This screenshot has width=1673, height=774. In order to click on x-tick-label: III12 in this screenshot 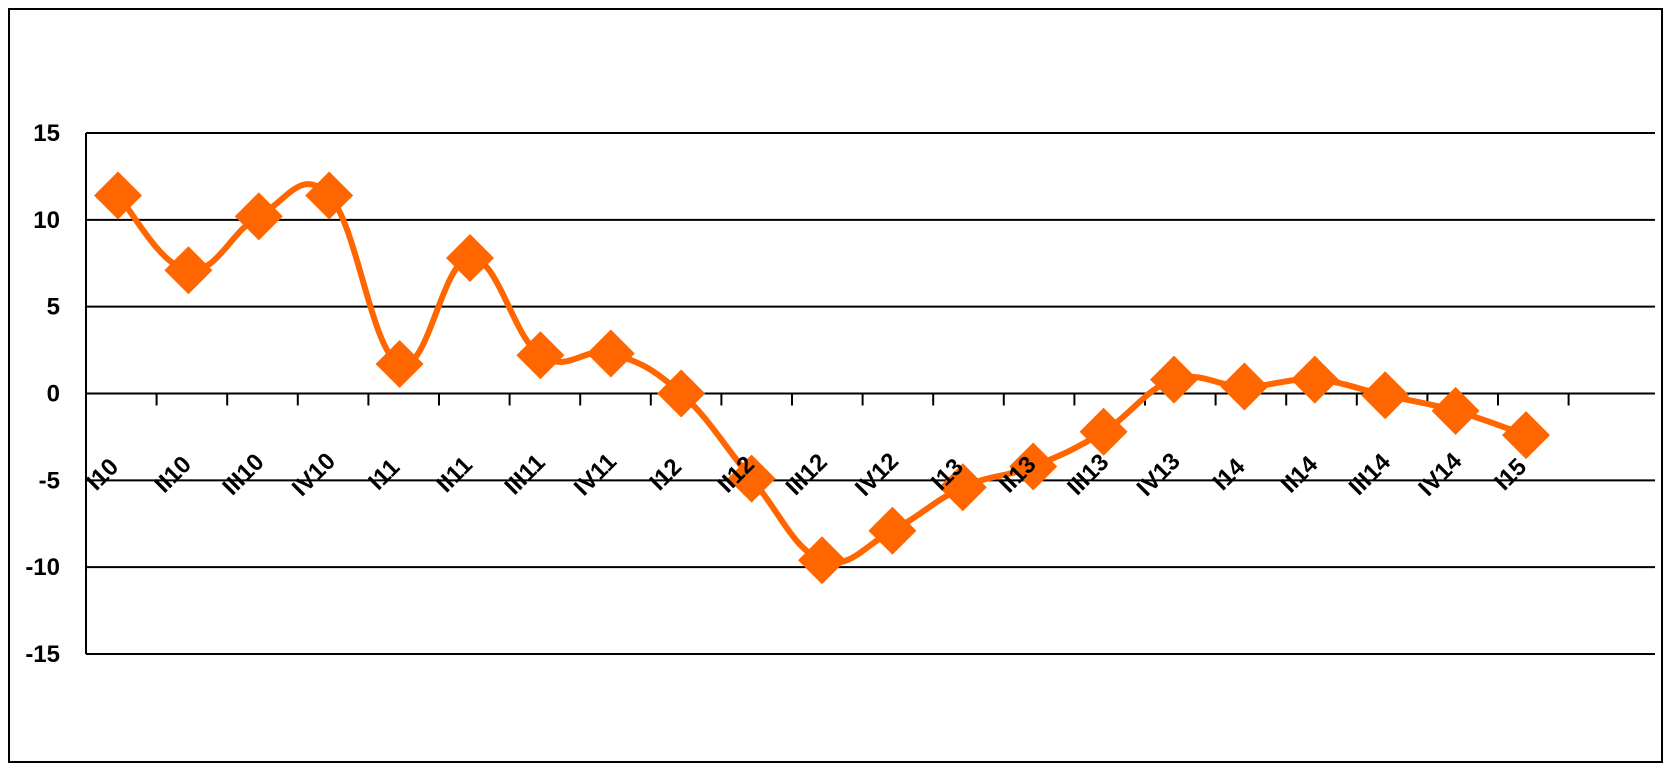, I will do `click(807, 475)`.